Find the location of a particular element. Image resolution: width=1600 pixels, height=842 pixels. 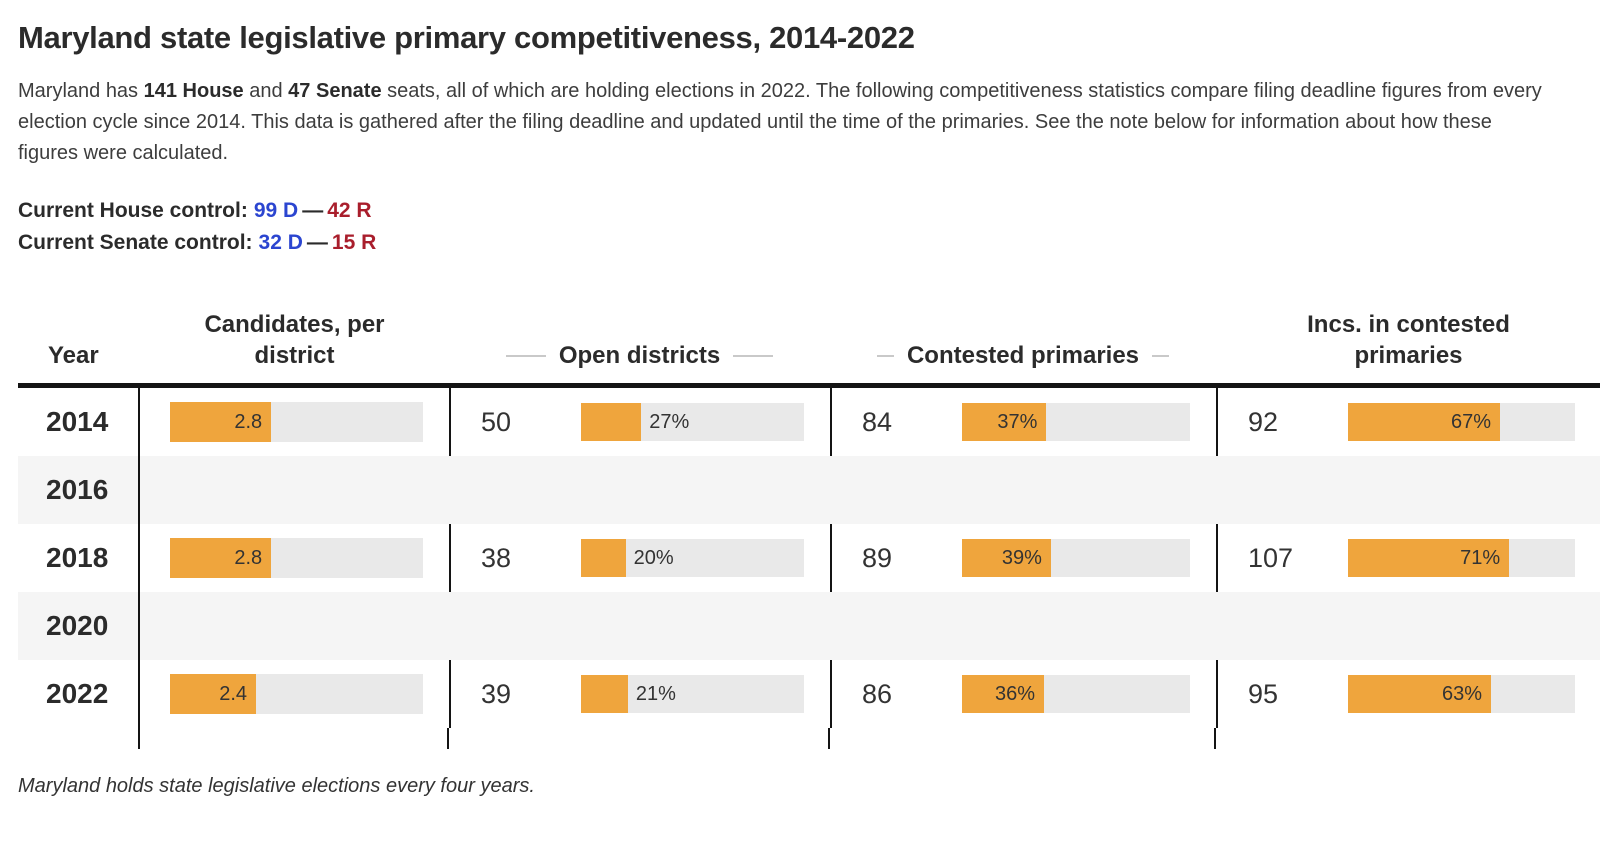

incs-in-contested-cell: 92 67% is located at coordinates (1408, 422).